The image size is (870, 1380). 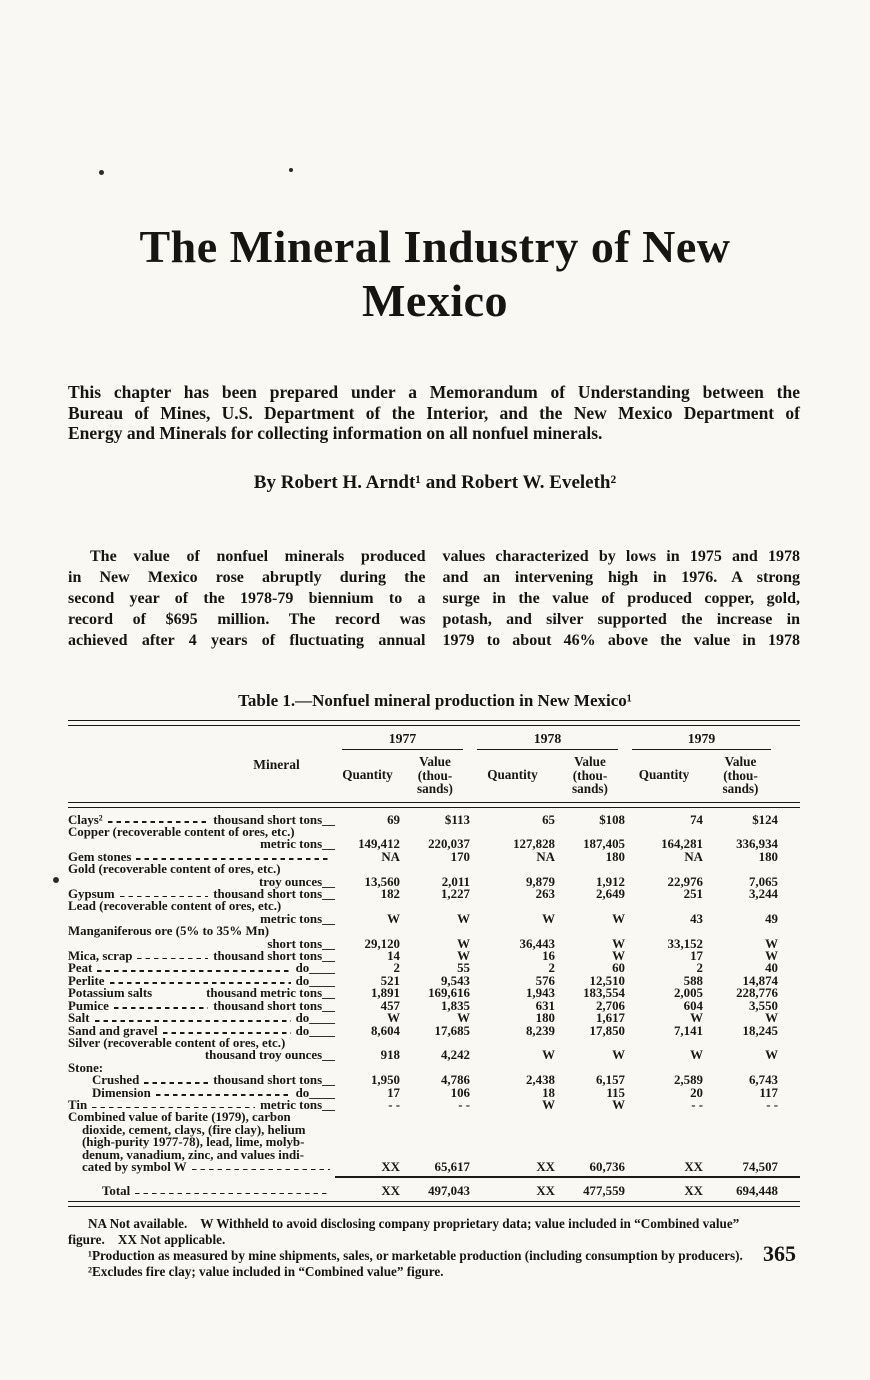 What do you see at coordinates (201, 906) in the screenshot?
I see `mineral-cell: Lead (recoverable content of ores, etc.)` at bounding box center [201, 906].